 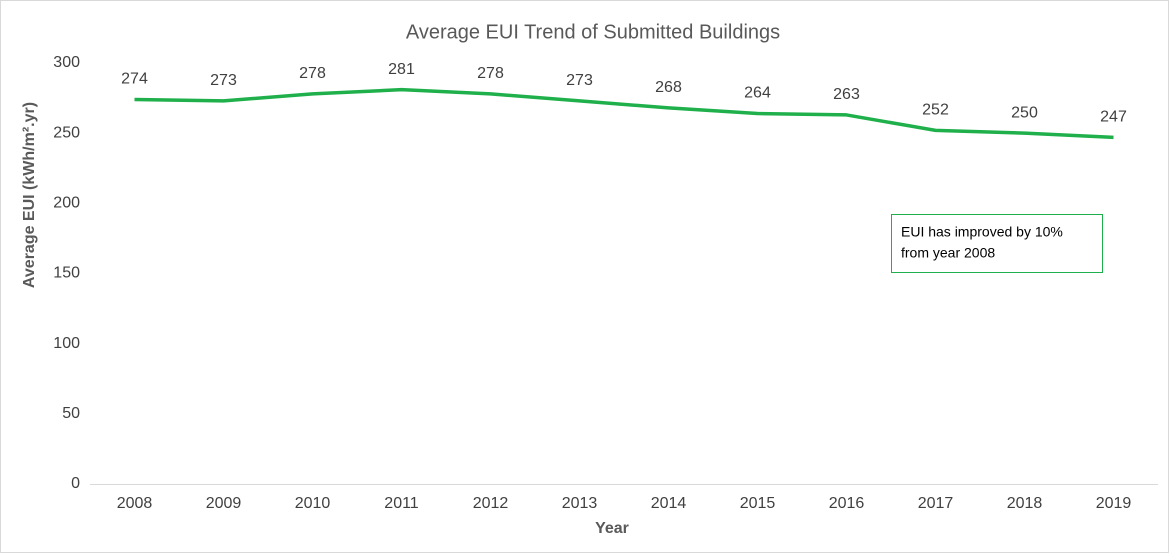 What do you see at coordinates (135, 503) in the screenshot?
I see `x-tick-label: 2008` at bounding box center [135, 503].